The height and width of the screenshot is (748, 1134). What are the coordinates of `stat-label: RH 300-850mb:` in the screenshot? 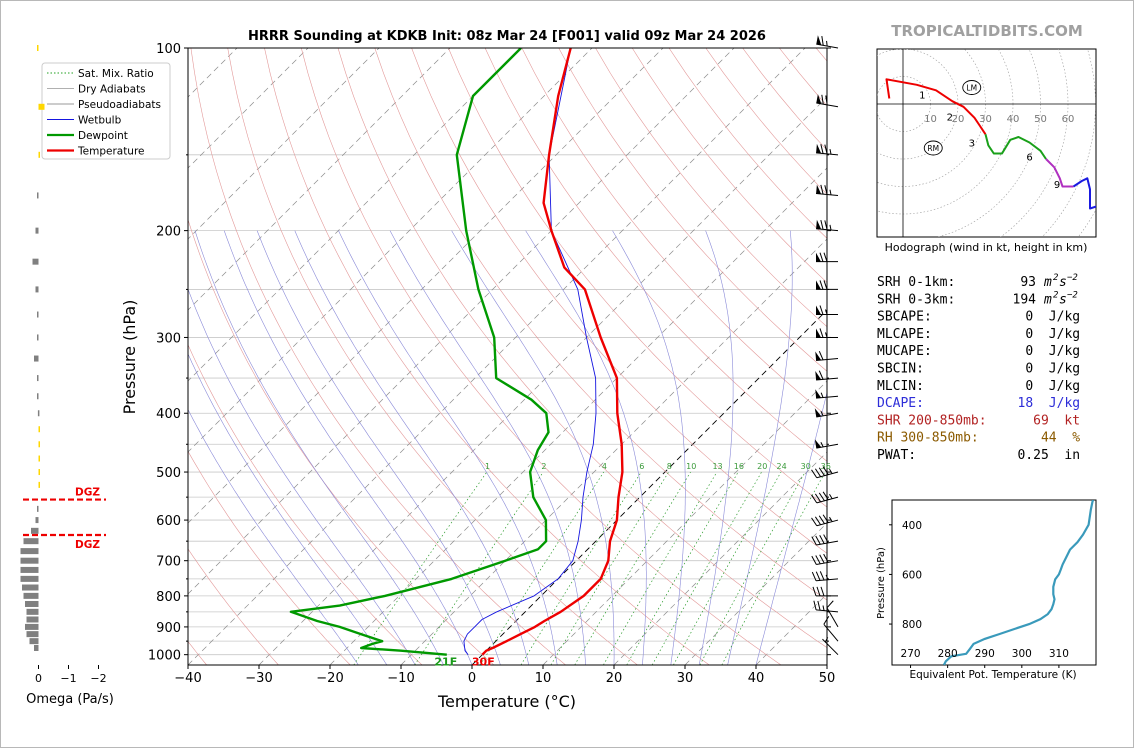 It's located at (928, 438).